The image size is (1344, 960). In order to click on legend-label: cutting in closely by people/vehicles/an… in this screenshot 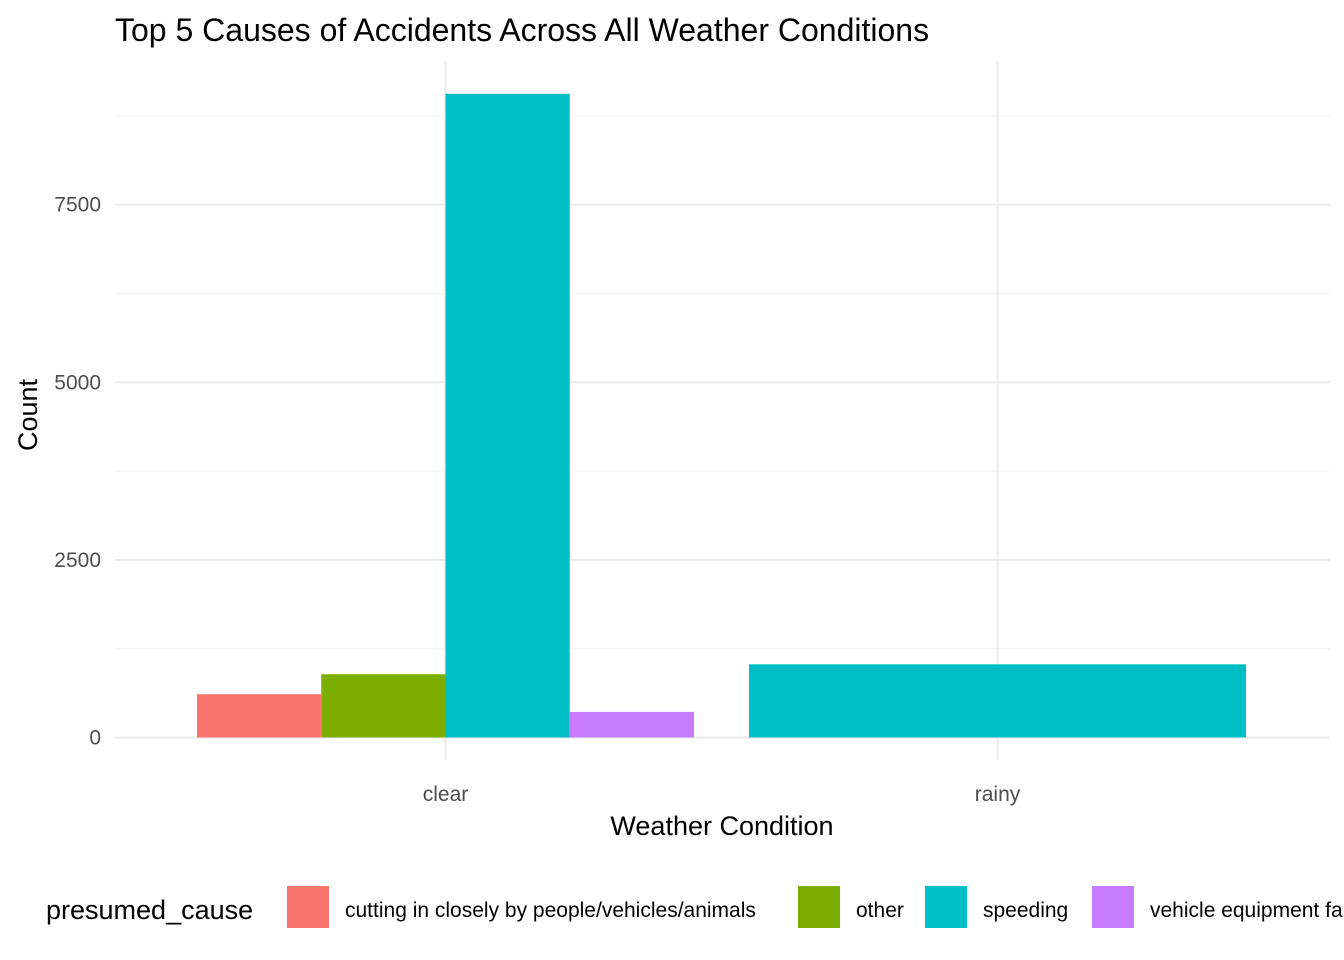, I will do `click(550, 910)`.